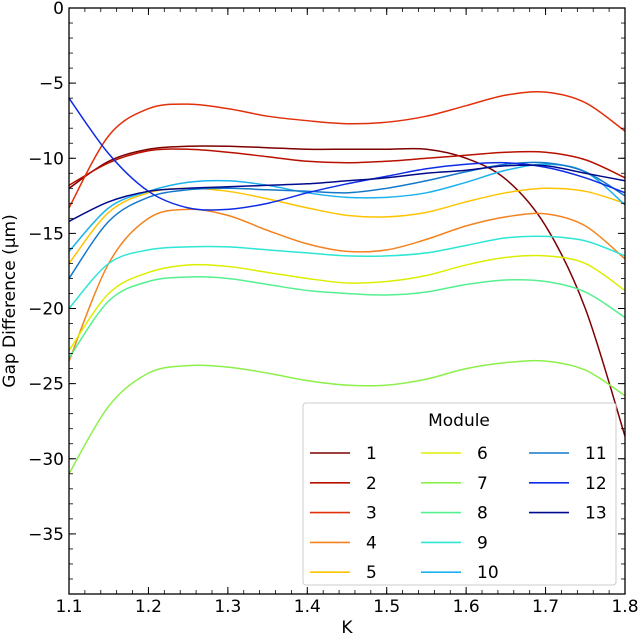  I want to click on y-tick-label: −20, so click(46, 310).